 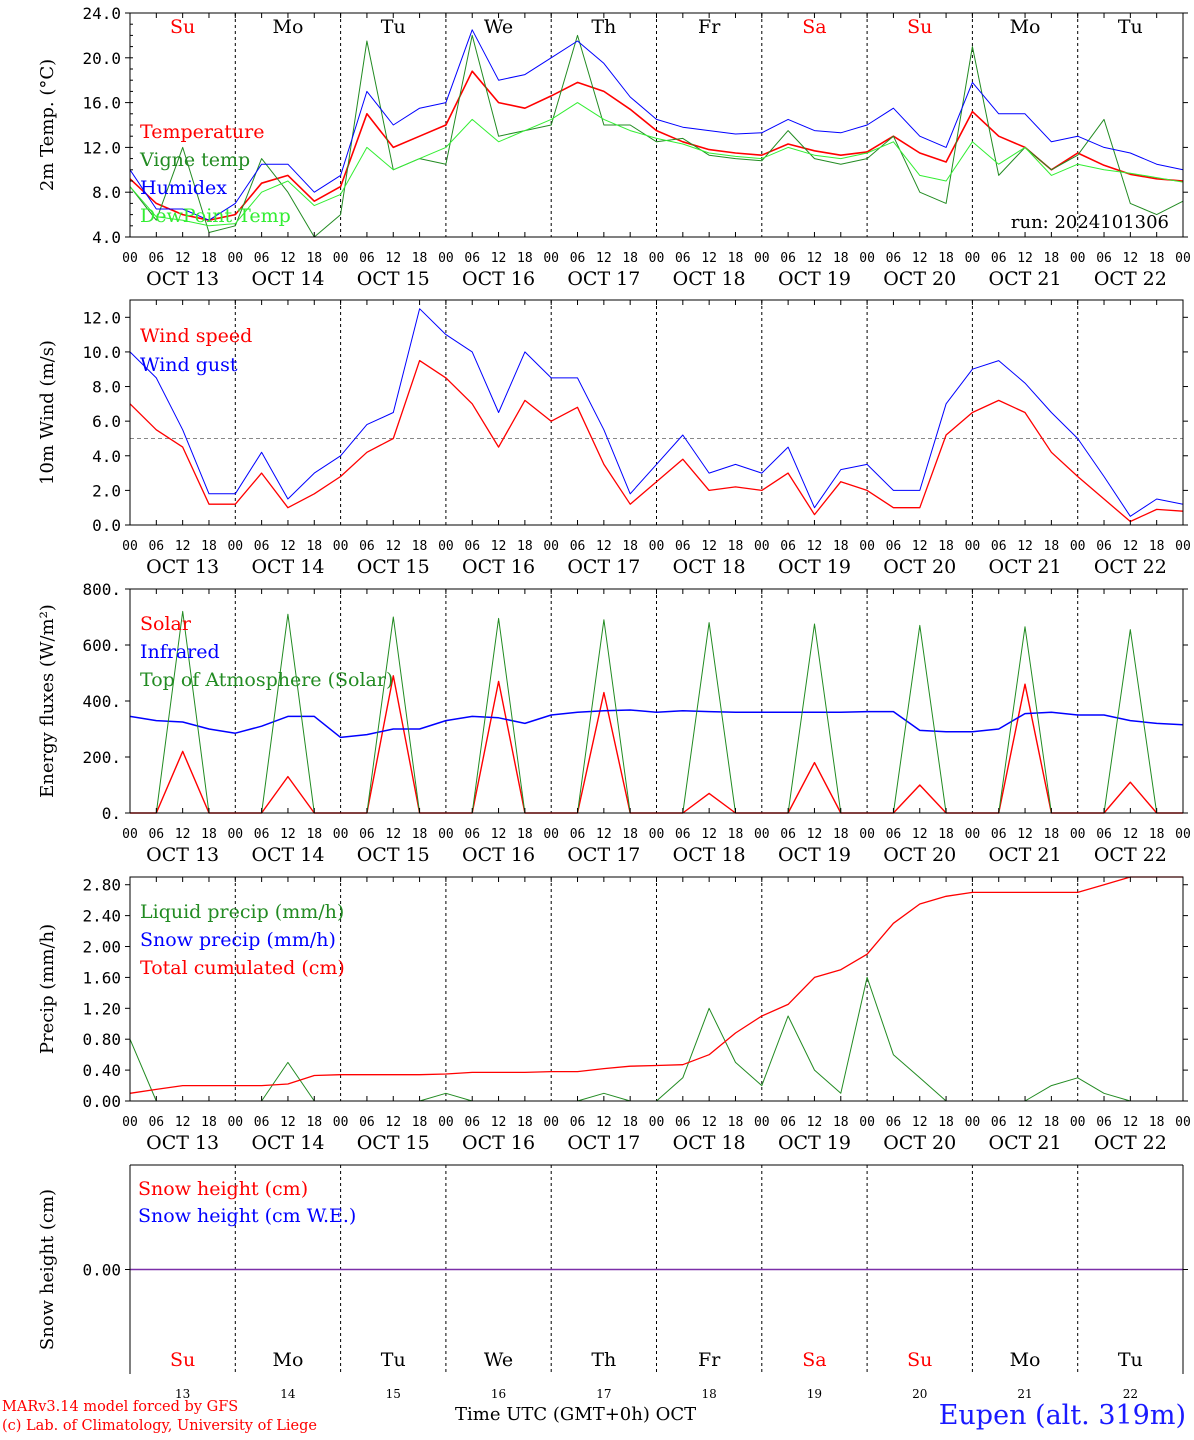 What do you see at coordinates (215, 216) in the screenshot?
I see `legend-entry: DewPoint Temp` at bounding box center [215, 216].